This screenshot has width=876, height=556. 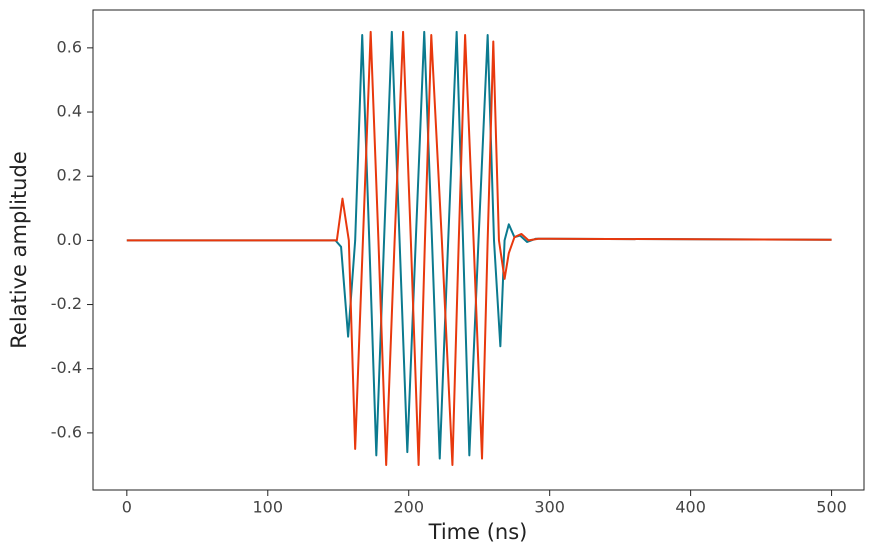 What do you see at coordinates (66, 303) in the screenshot?
I see `y-tick-label: -0.2` at bounding box center [66, 303].